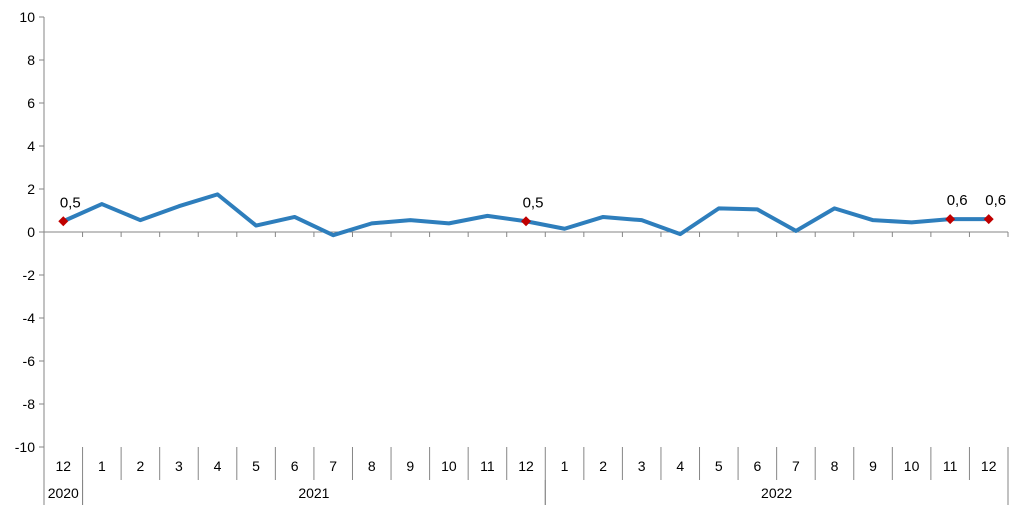 Image resolution: width=1021 pixels, height=519 pixels. What do you see at coordinates (31, 60) in the screenshot?
I see `y-tick-label: 8` at bounding box center [31, 60].